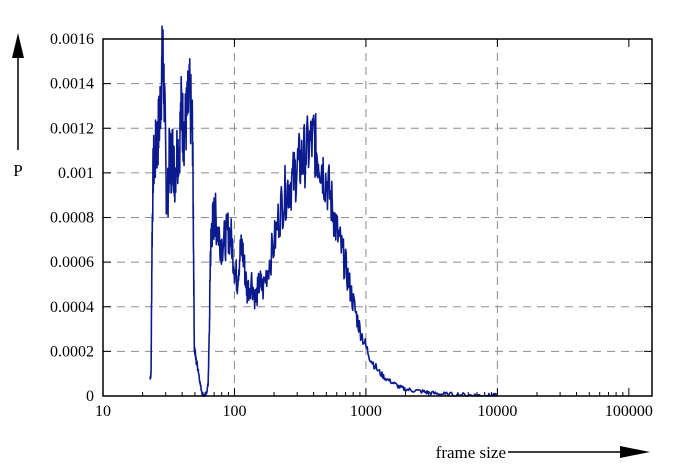 The image size is (700, 472). What do you see at coordinates (72, 39) in the screenshot?
I see `y-tick-label: 0.0016` at bounding box center [72, 39].